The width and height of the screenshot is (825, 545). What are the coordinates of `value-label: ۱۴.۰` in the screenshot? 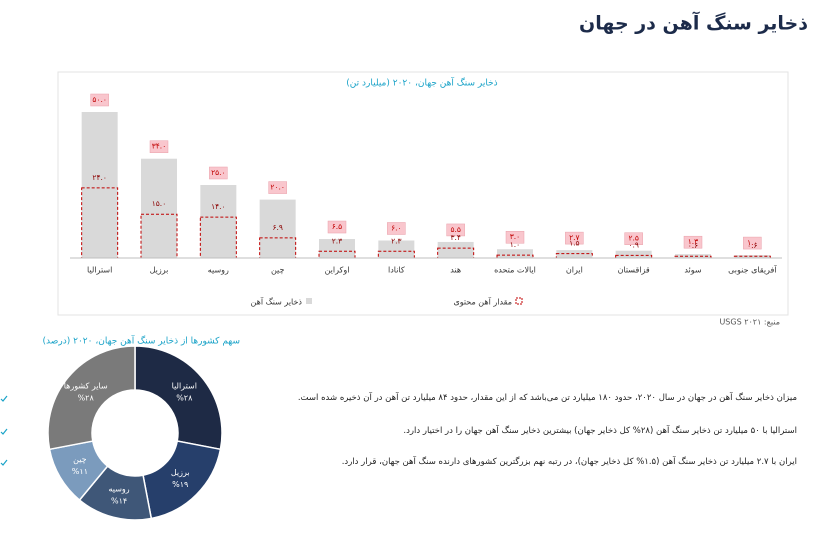 It's located at (218, 206).